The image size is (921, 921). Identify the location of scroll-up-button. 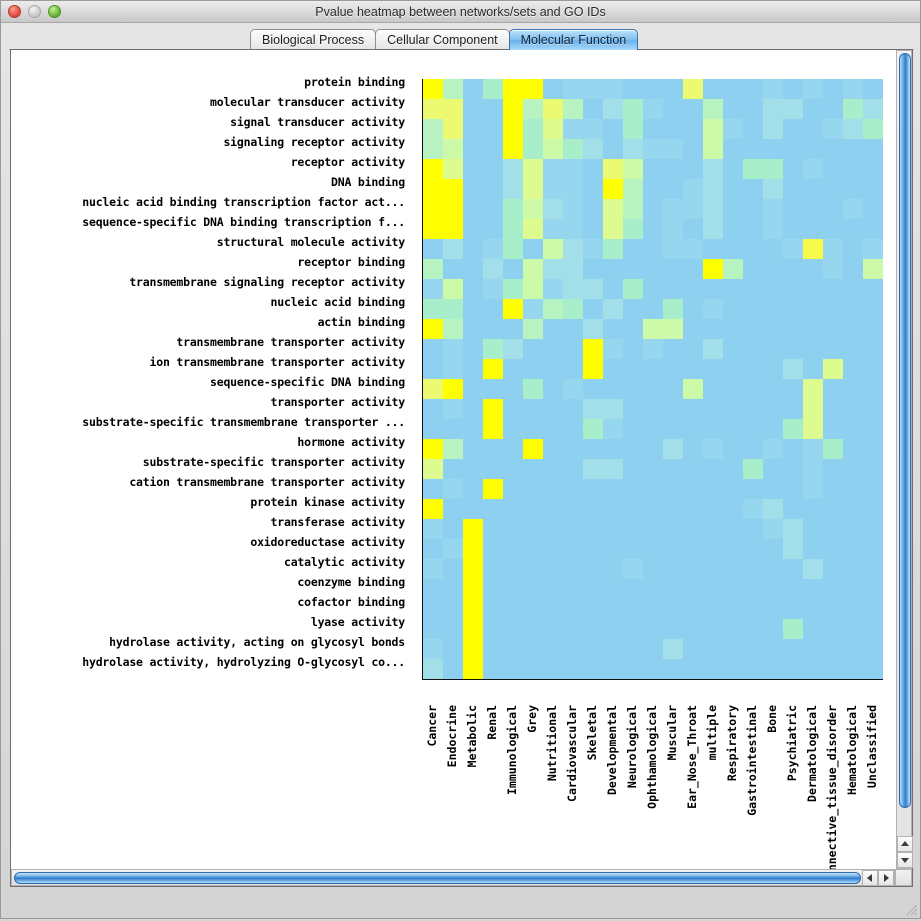
(905, 844).